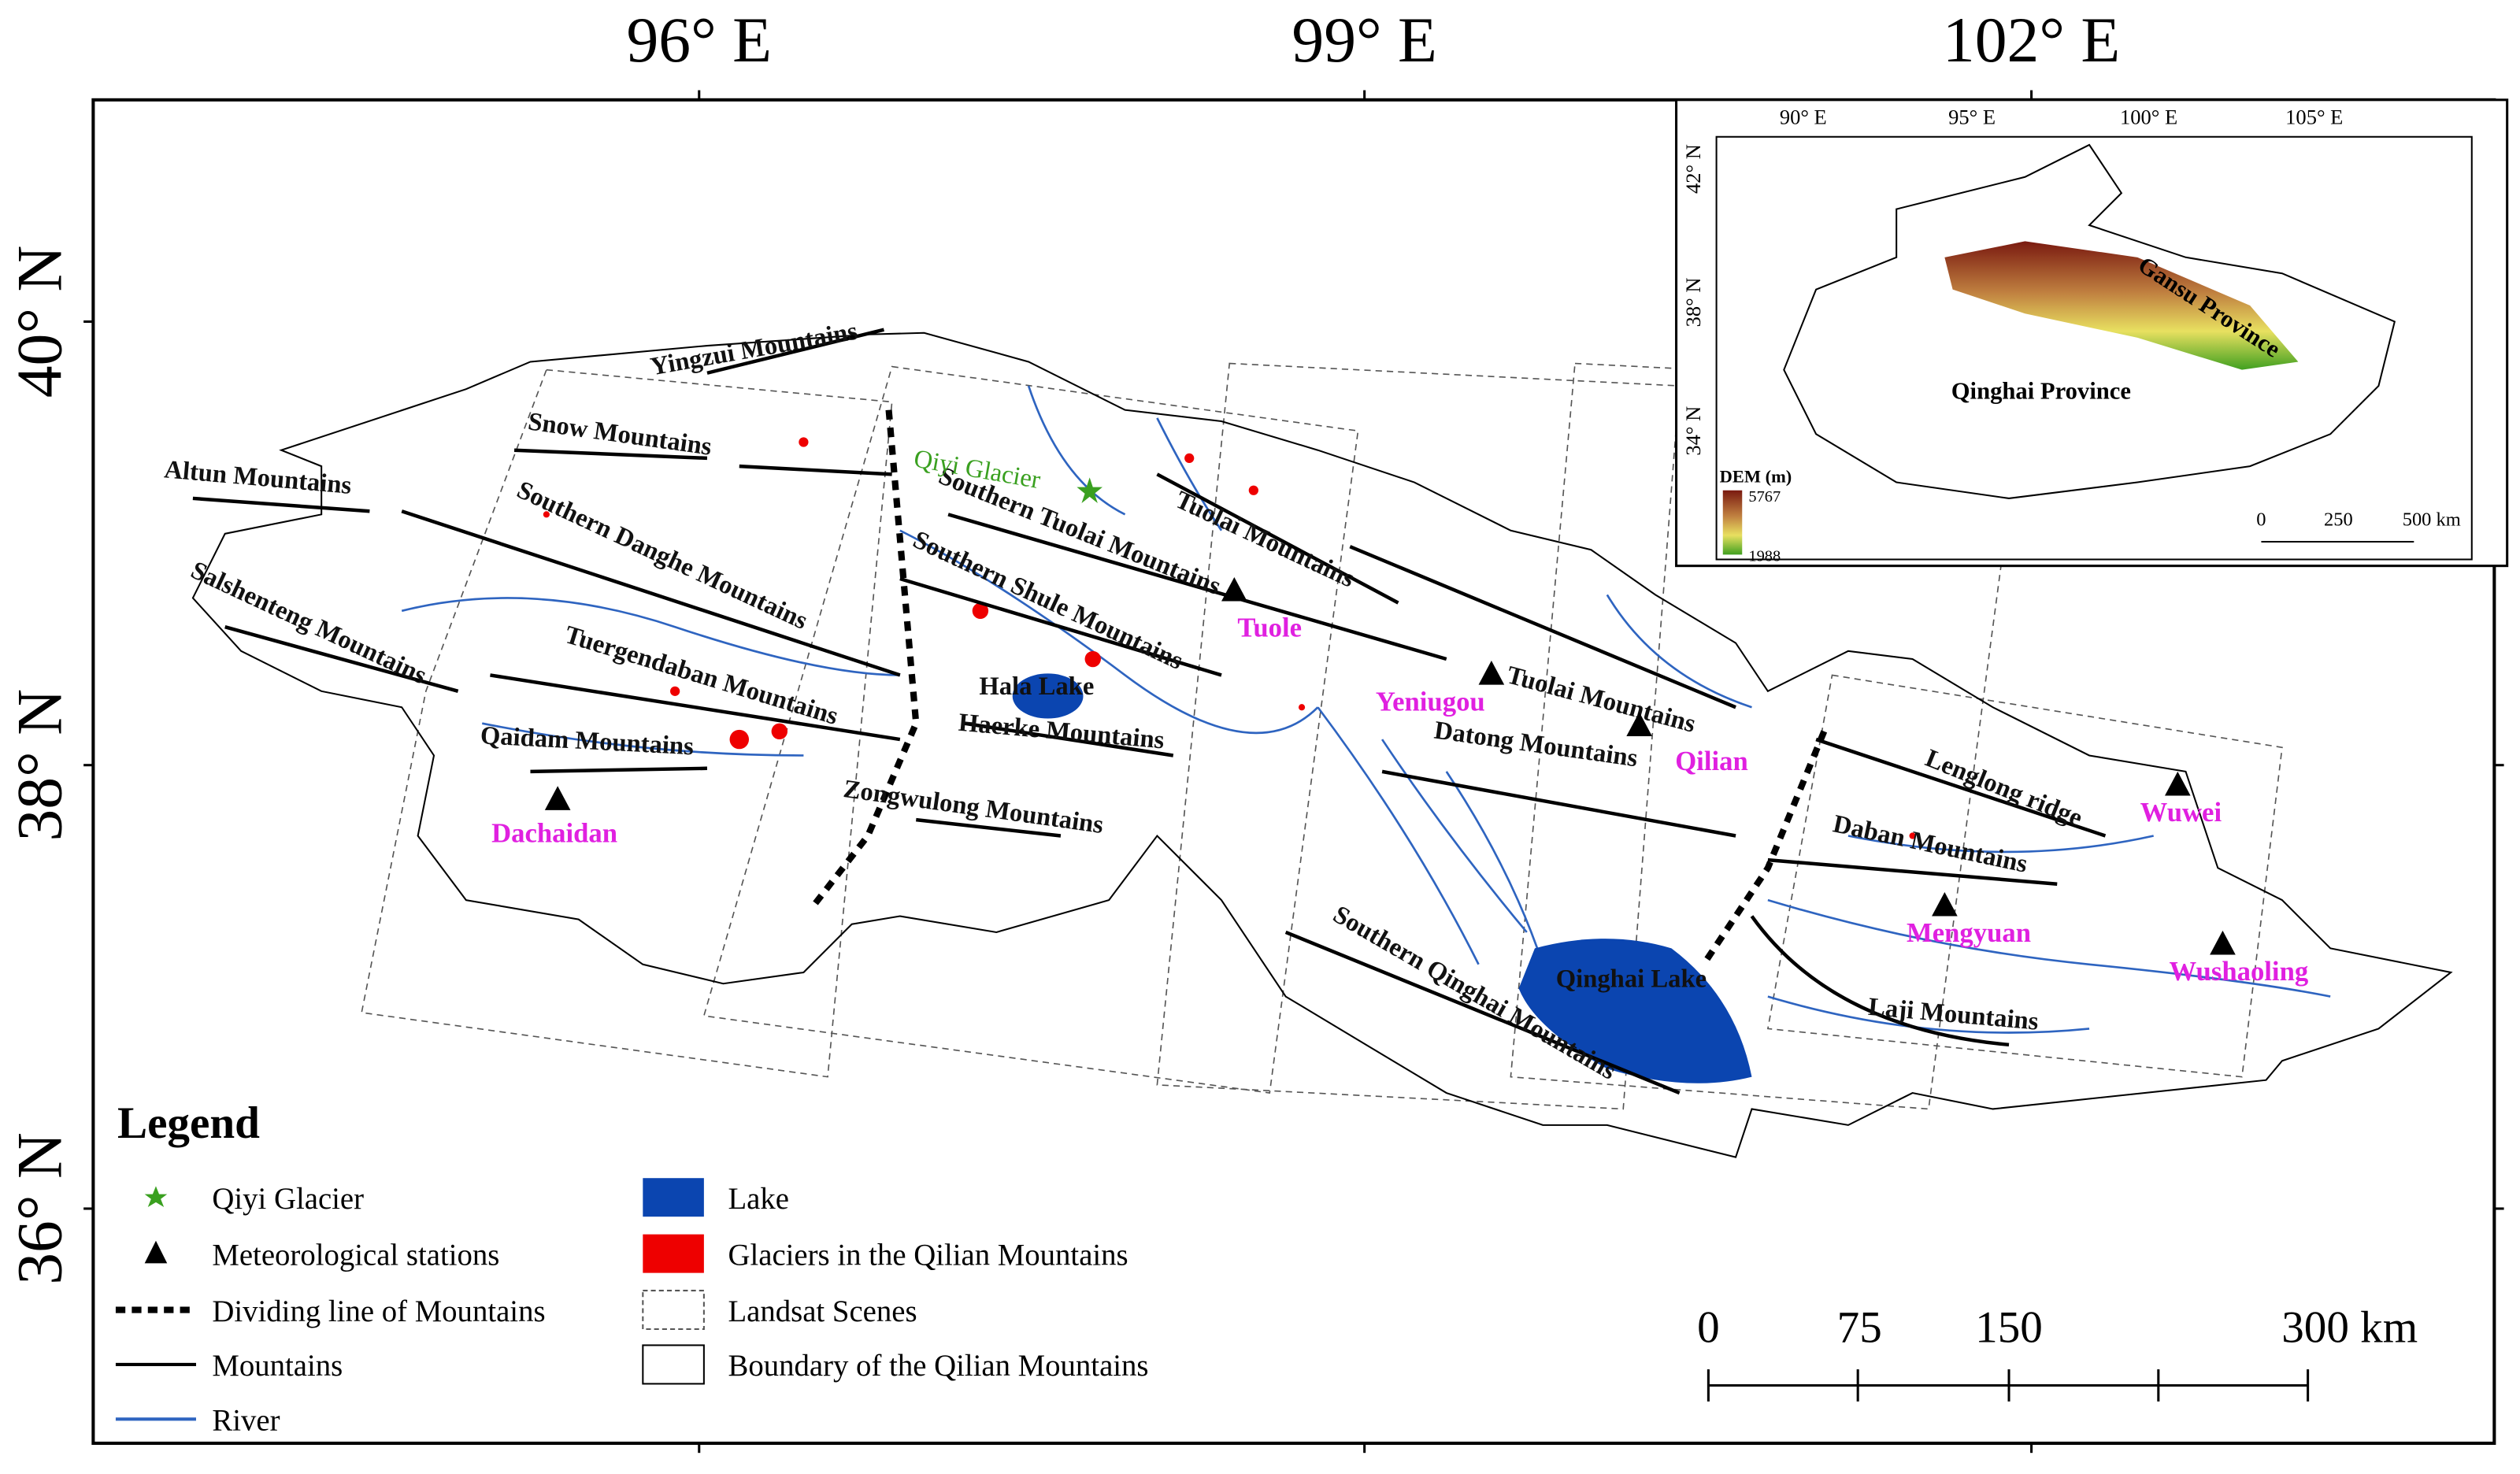 The image size is (2520, 1474). Describe the element at coordinates (1036, 686) in the screenshot. I see `lake-label: Hala Lake` at that location.